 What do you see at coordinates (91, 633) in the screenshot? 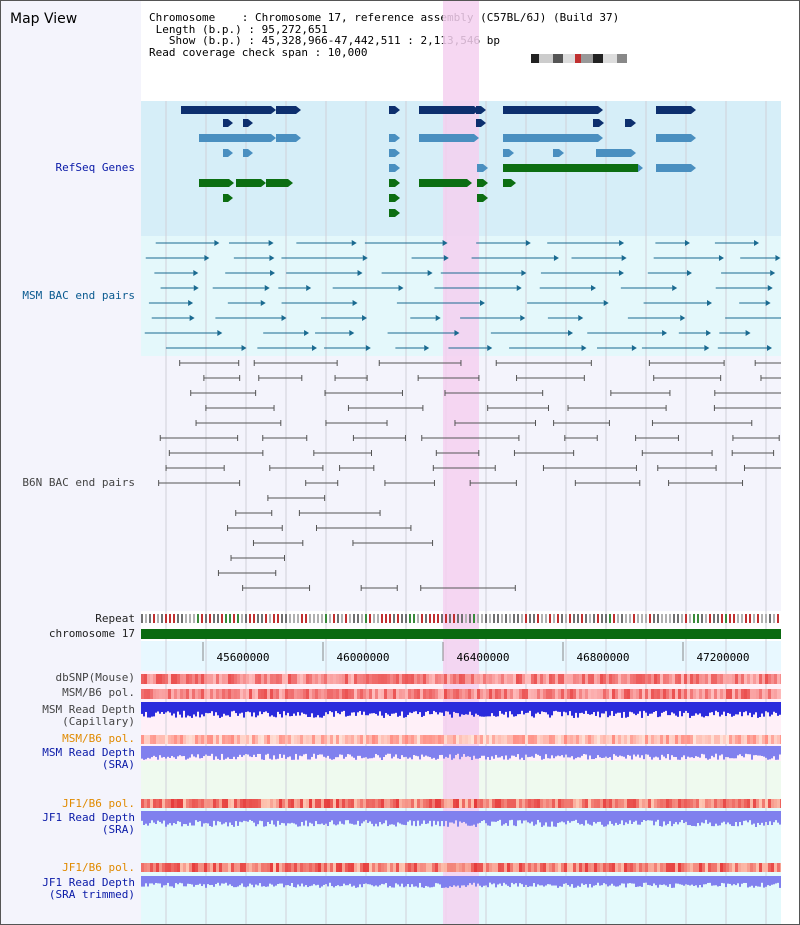
I see `track-label-chromosome: chromosome 17` at bounding box center [91, 633].